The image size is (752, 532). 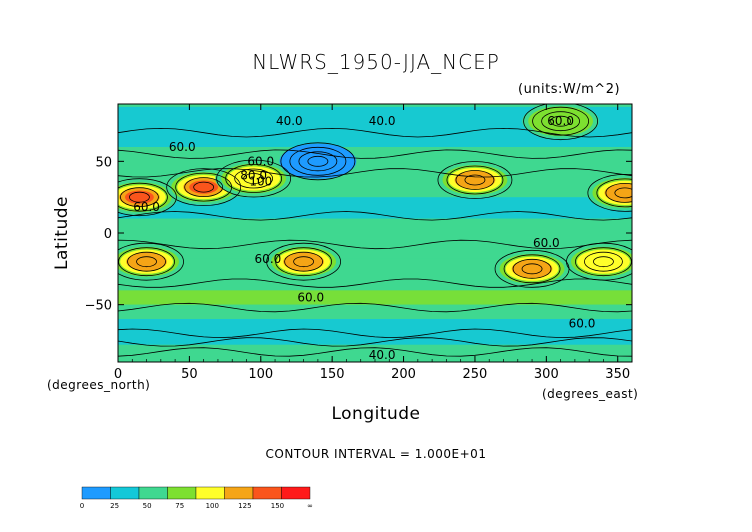 What do you see at coordinates (62, 233) in the screenshot?
I see `y-axis-title: Latitude` at bounding box center [62, 233].